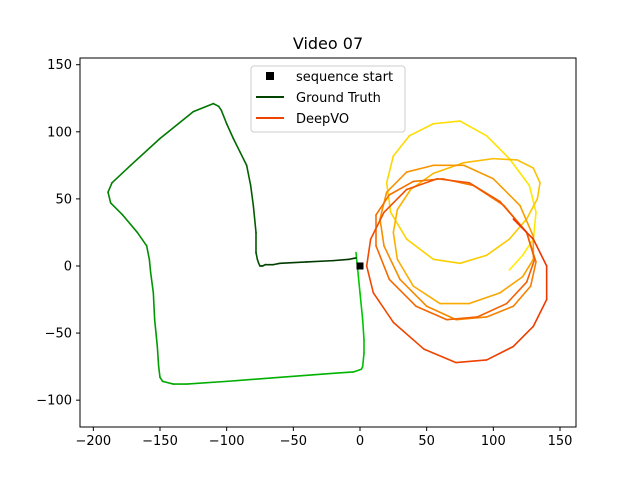  Describe the element at coordinates (58, 334) in the screenshot. I see `y-tick-label: −50` at that location.